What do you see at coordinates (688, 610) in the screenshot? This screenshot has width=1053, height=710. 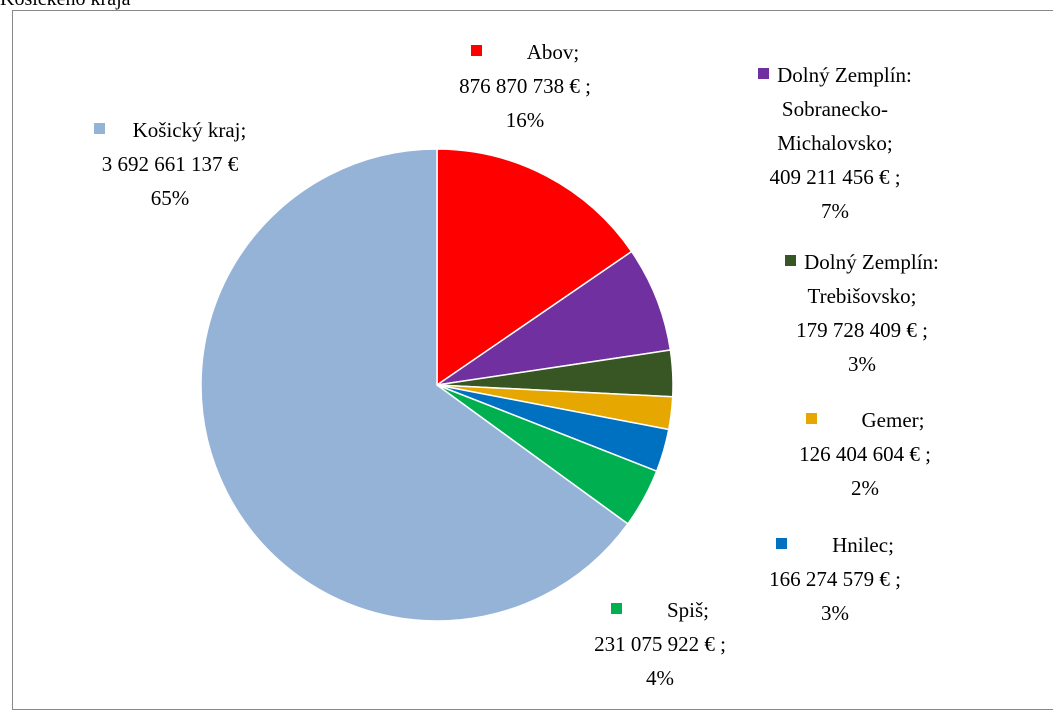 I see `category-label: Spiš;` at bounding box center [688, 610].